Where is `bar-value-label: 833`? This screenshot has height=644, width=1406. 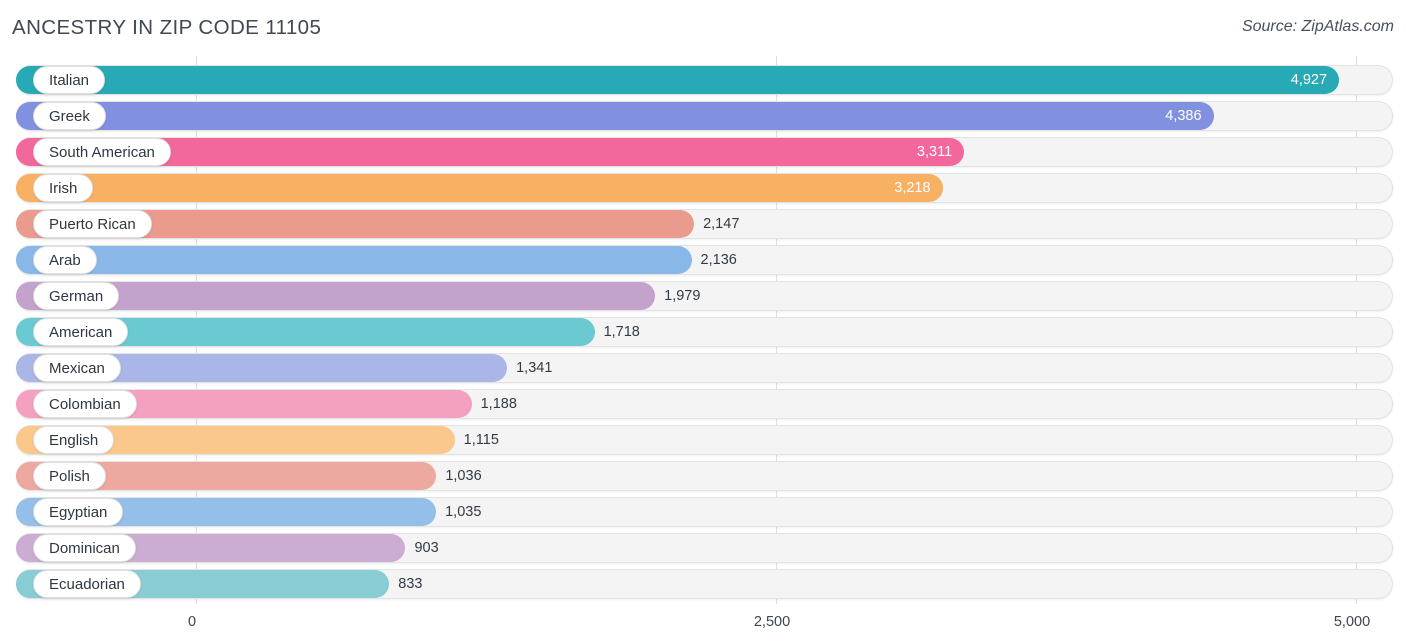 bar-value-label: 833 is located at coordinates (410, 584).